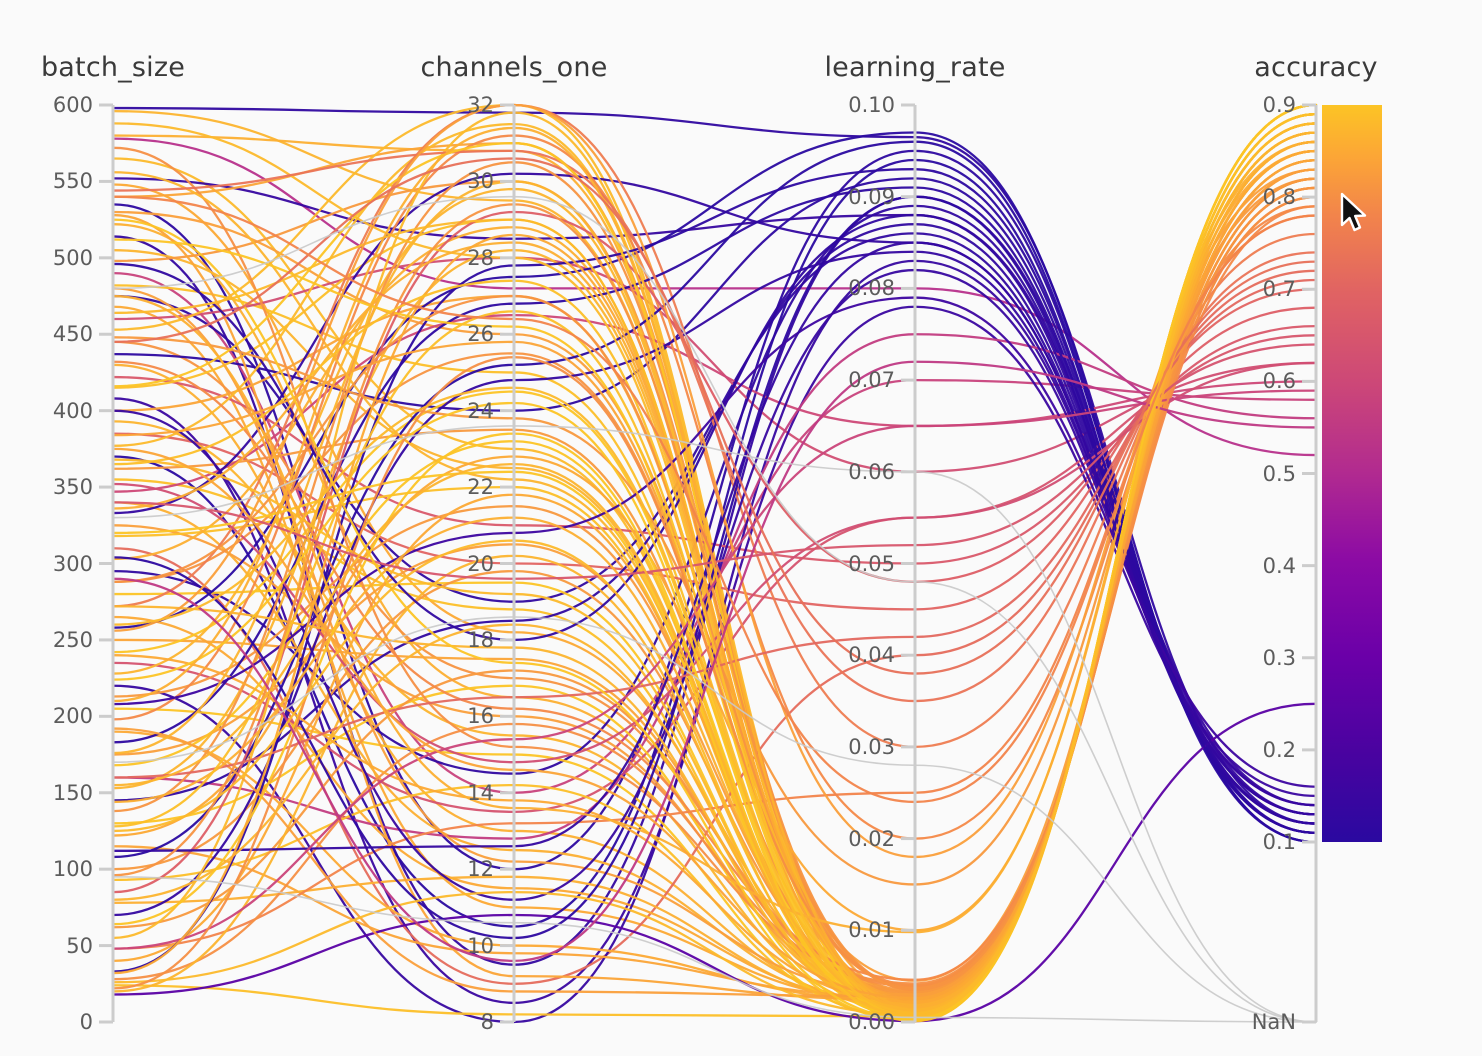  What do you see at coordinates (72, 487) in the screenshot?
I see `axis-tick-label: 350` at bounding box center [72, 487].